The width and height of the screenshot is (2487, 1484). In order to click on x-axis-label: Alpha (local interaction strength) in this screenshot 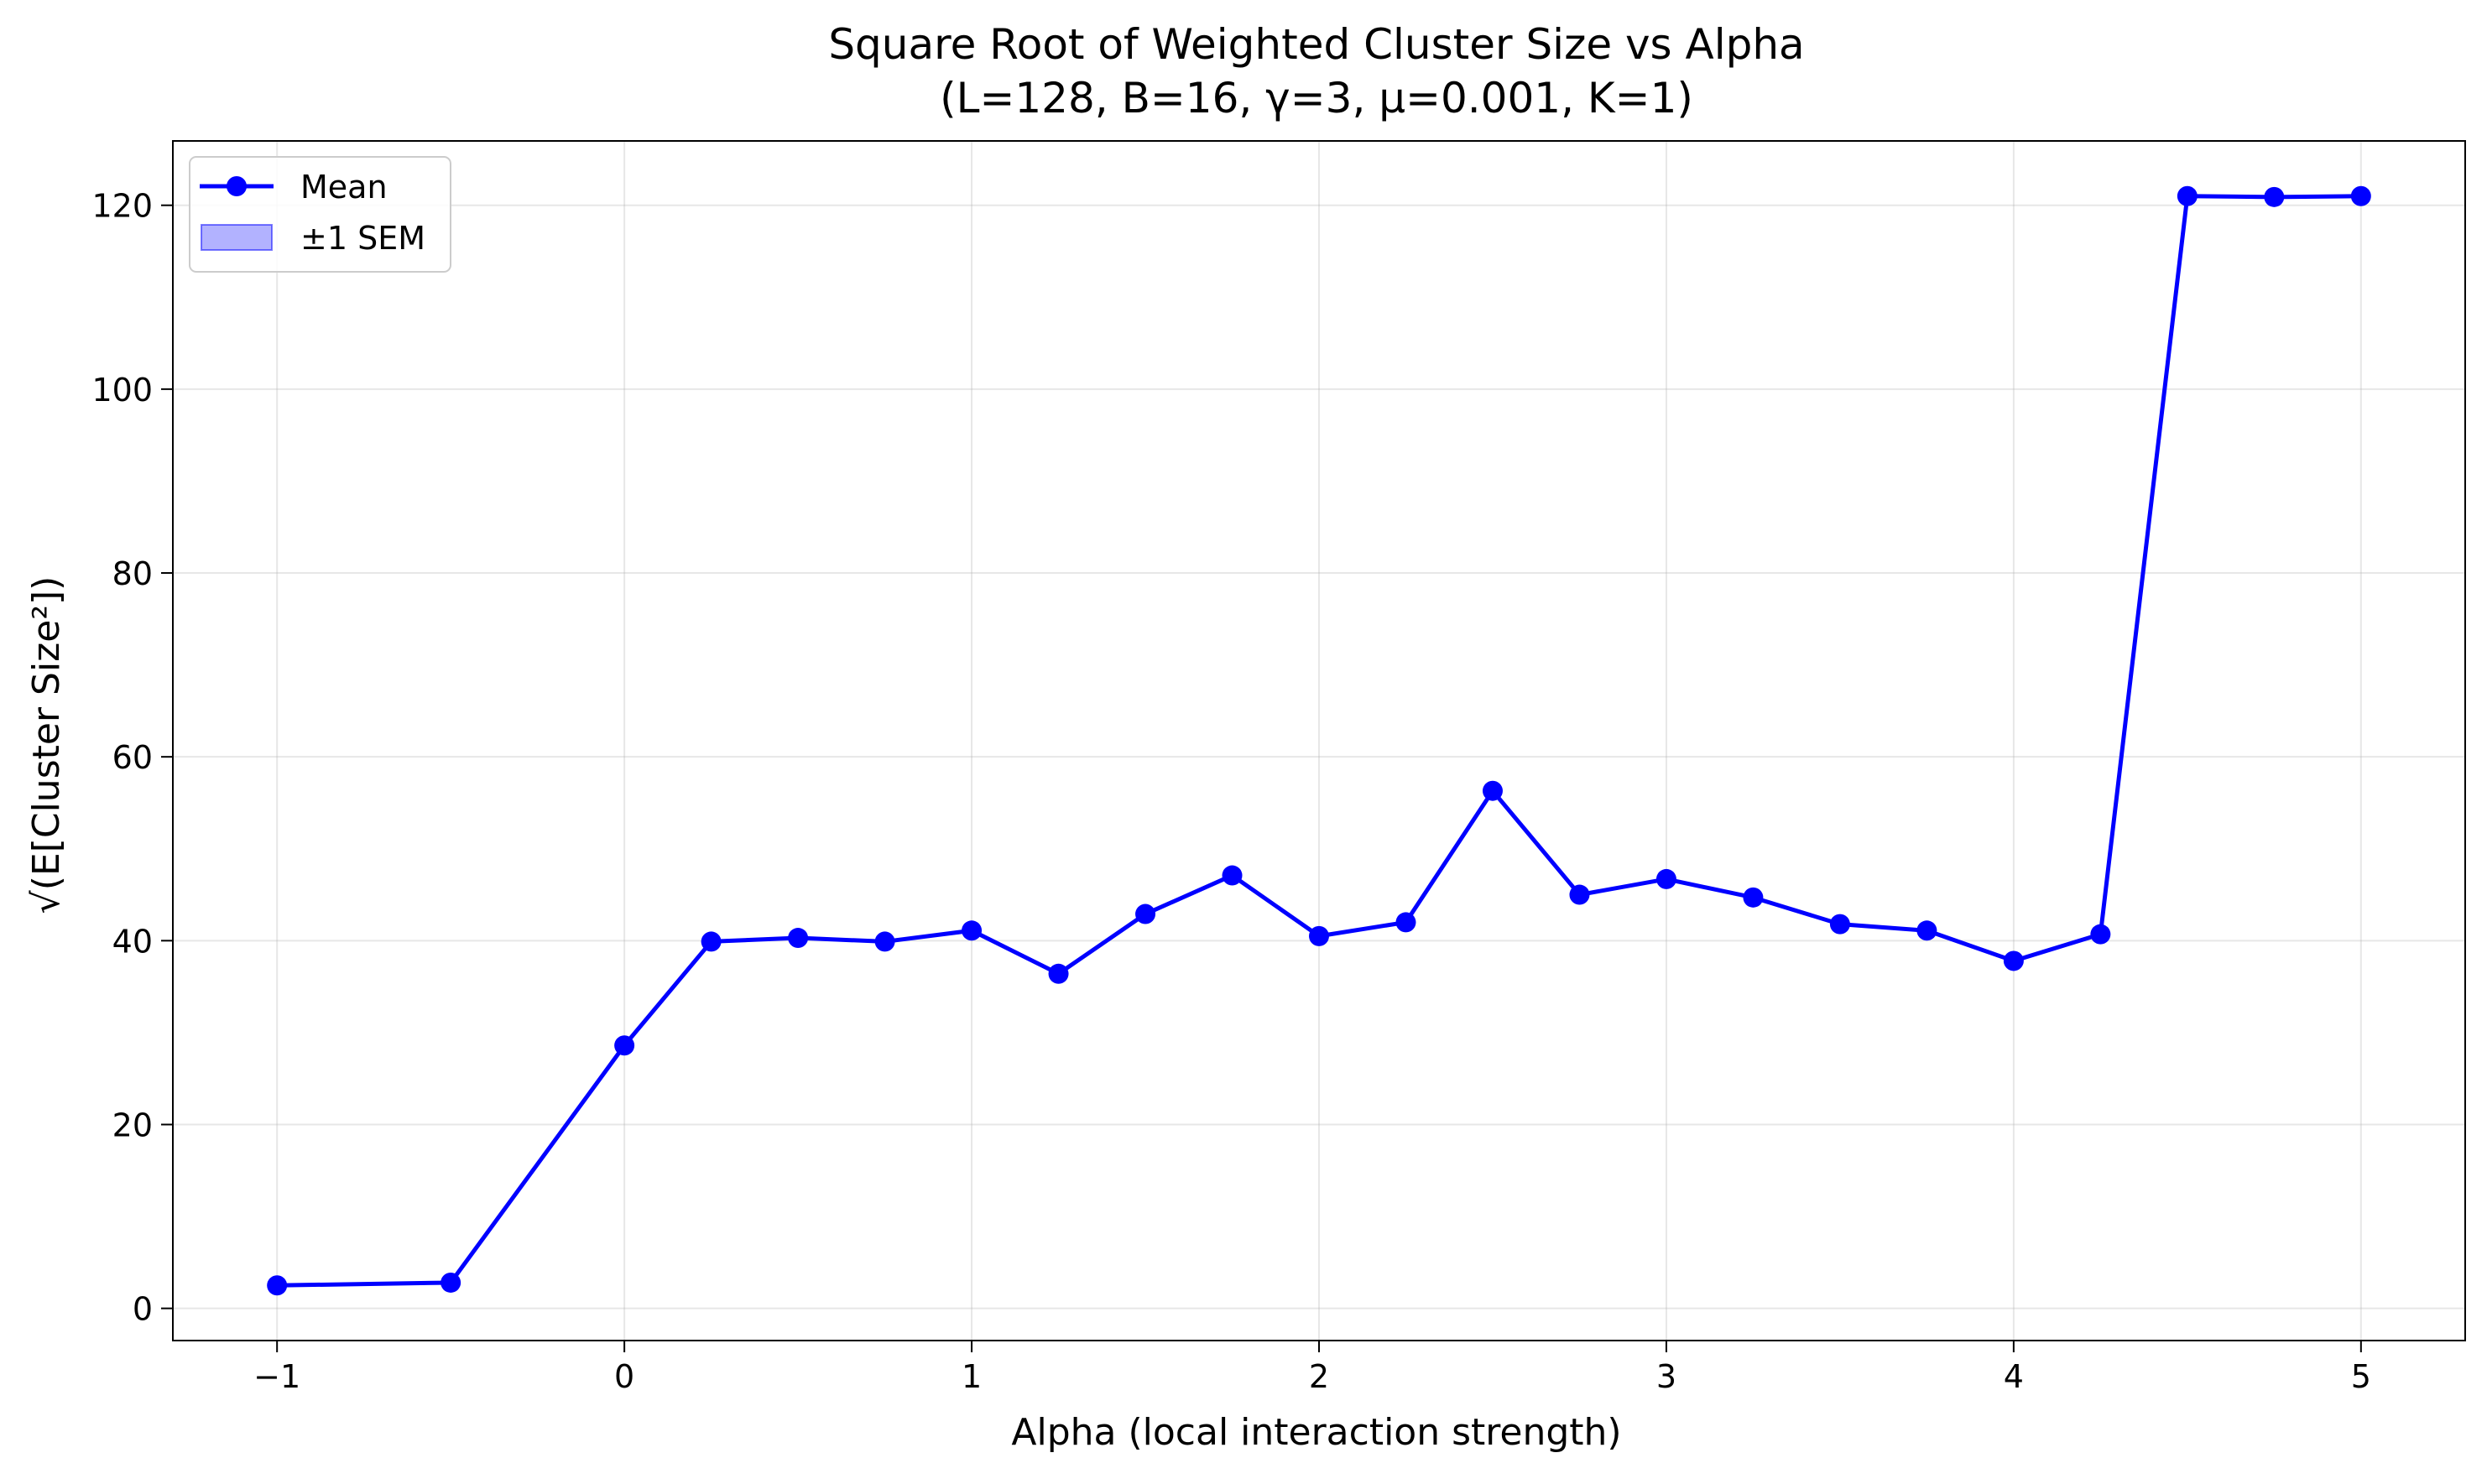, I will do `click(1316, 1432)`.